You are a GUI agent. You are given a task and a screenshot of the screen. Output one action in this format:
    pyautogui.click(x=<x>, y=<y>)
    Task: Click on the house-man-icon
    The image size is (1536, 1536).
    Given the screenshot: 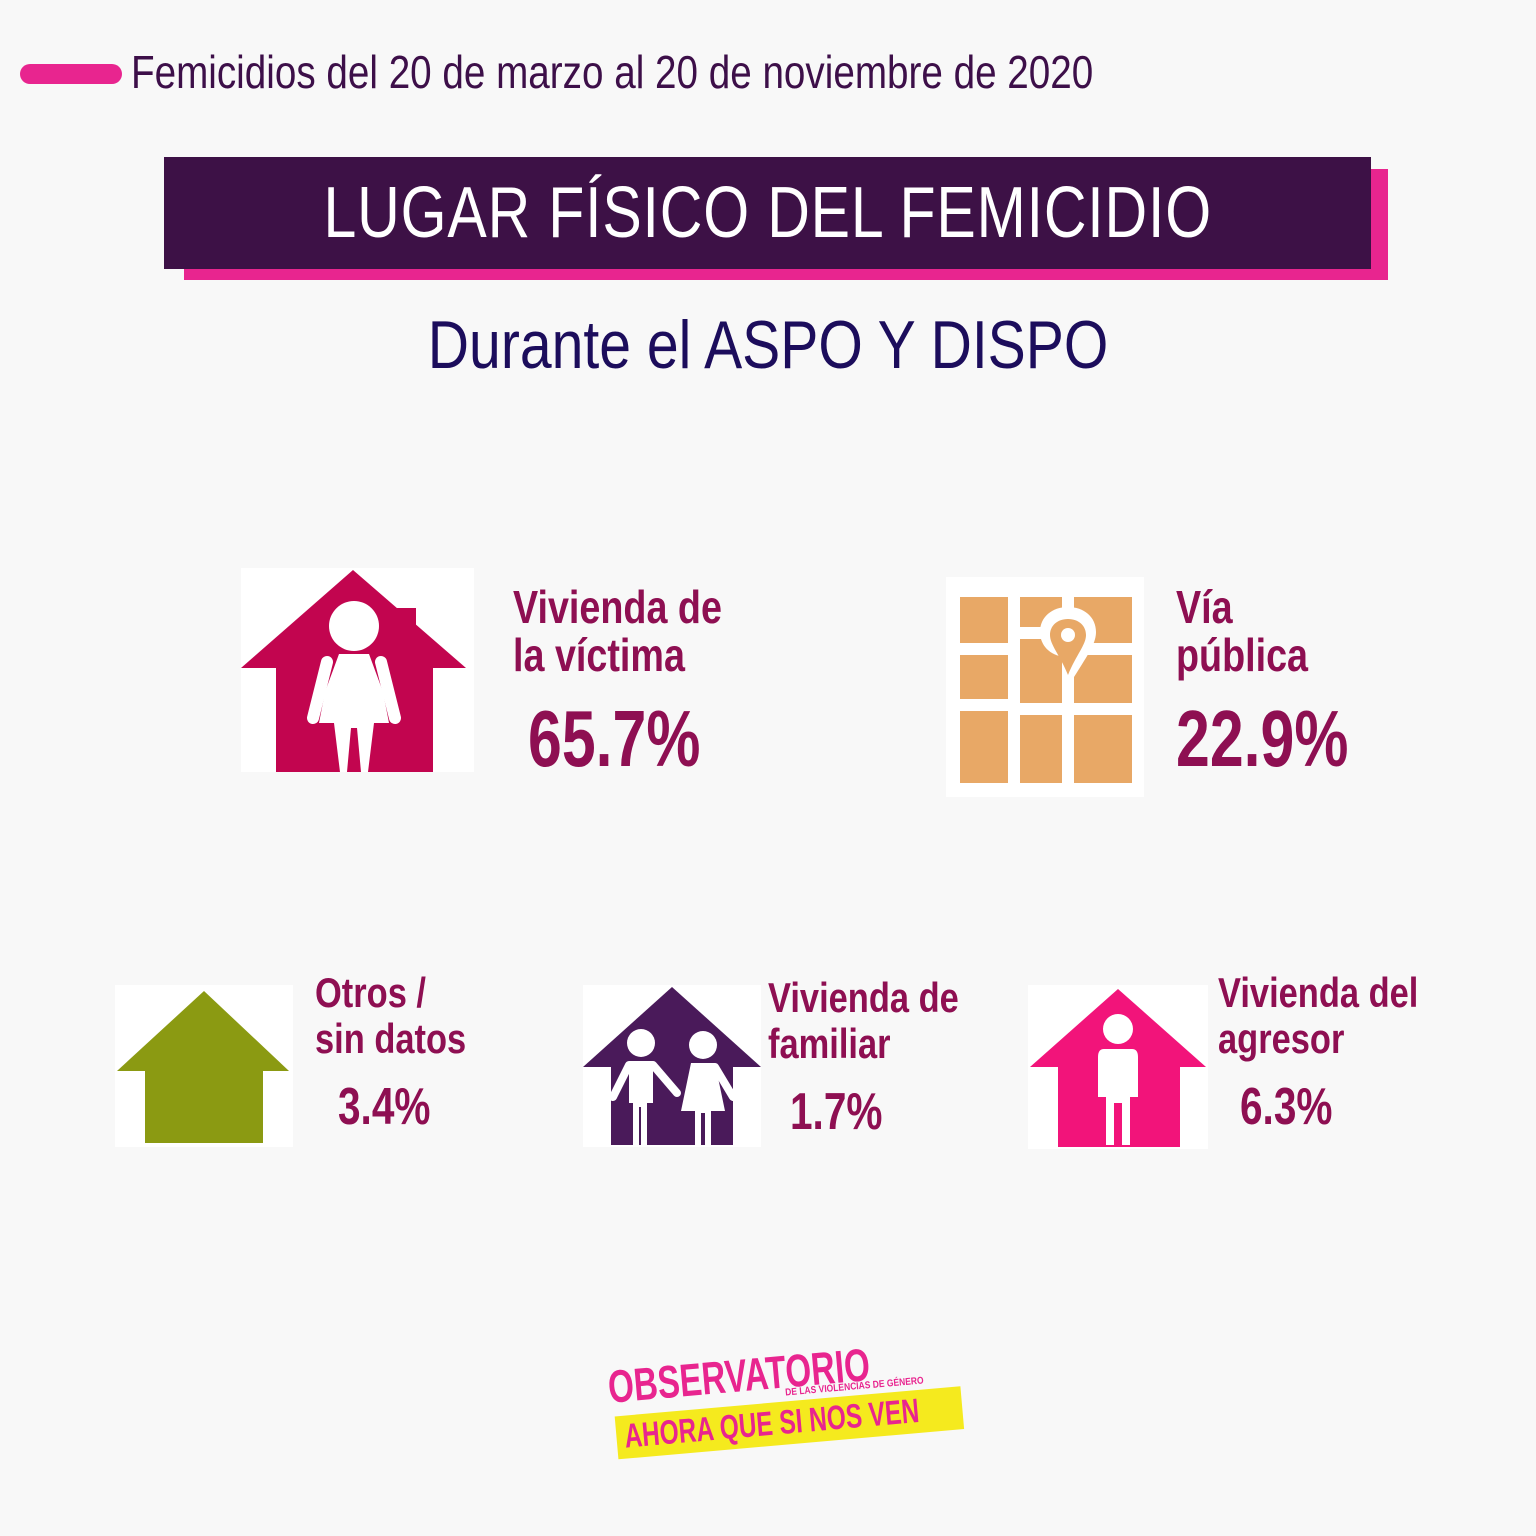 What is the action you would take?
    pyautogui.click(x=1118, y=1067)
    